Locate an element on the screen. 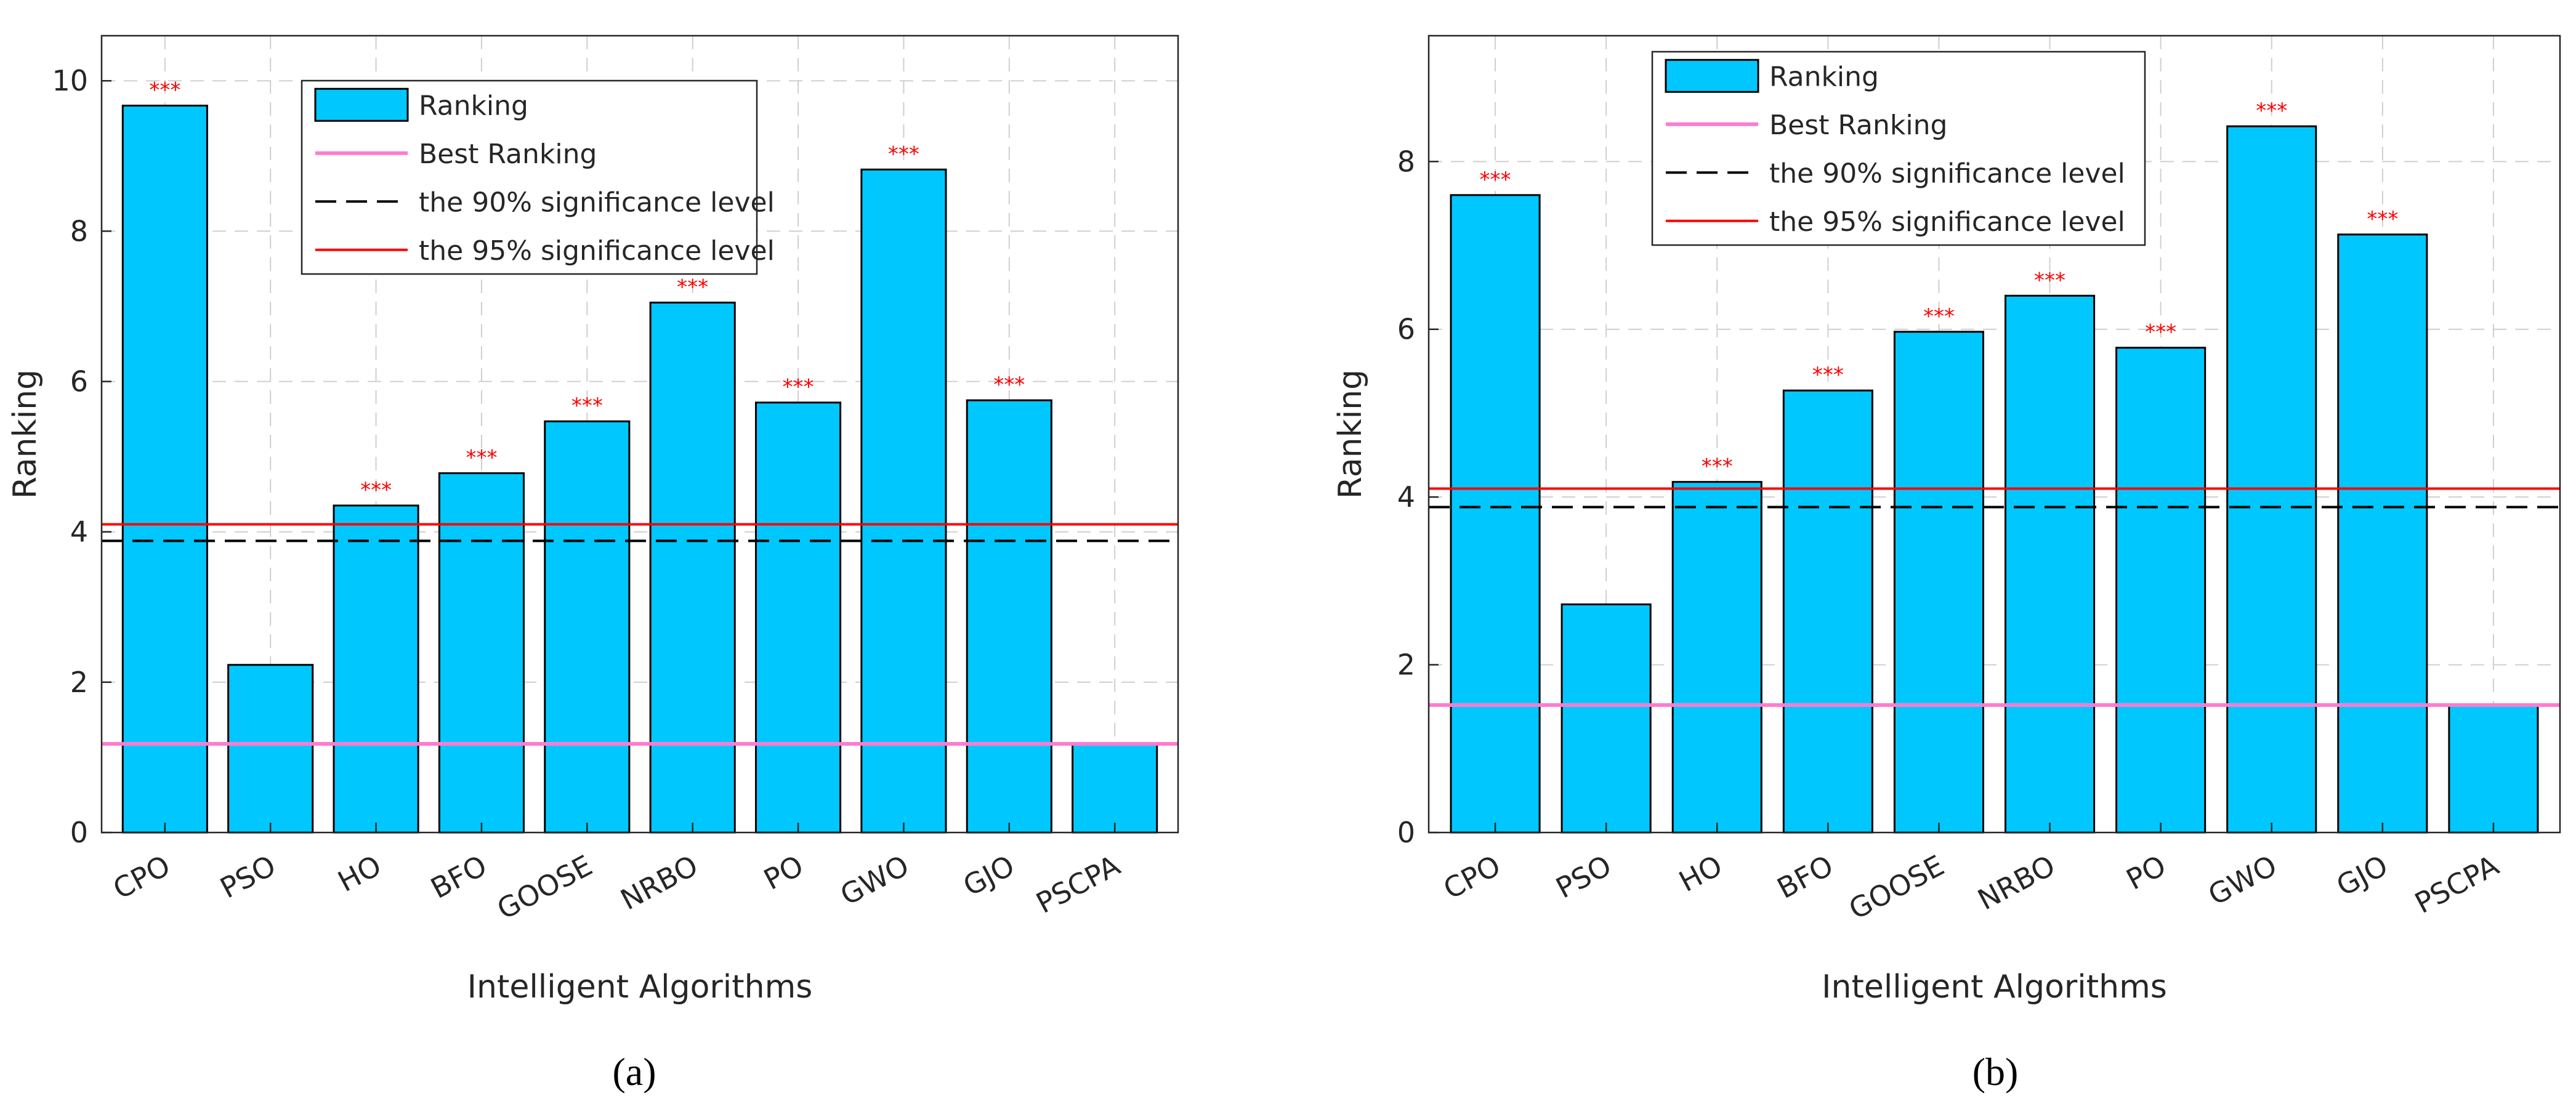  y-tick-label: 10 is located at coordinates (70, 80).